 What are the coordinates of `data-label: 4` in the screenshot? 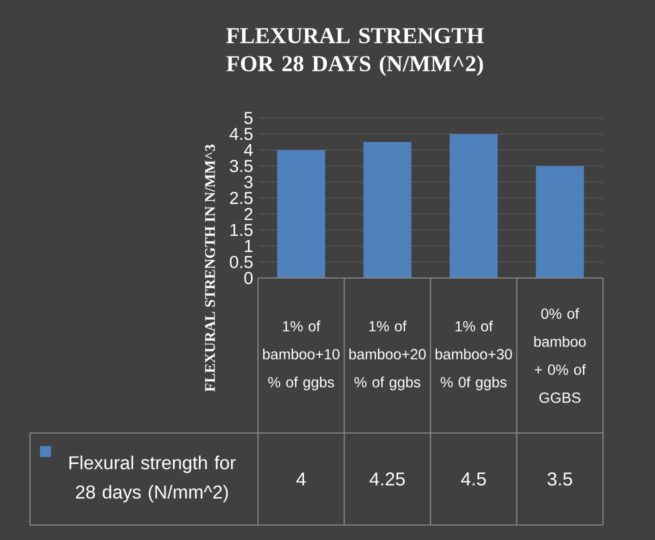 It's located at (301, 479).